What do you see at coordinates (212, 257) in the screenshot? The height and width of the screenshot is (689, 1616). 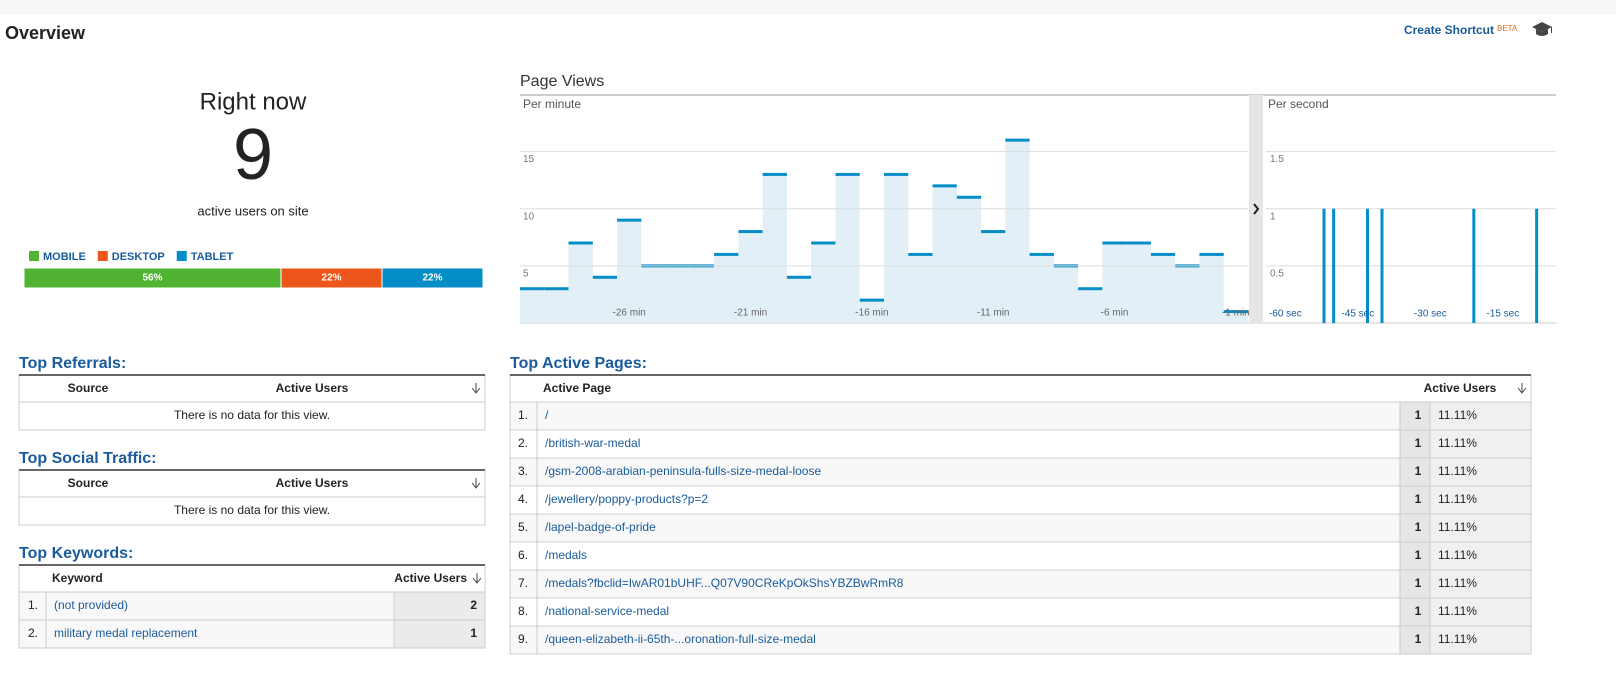 I see `legend-label: TABLET` at bounding box center [212, 257].